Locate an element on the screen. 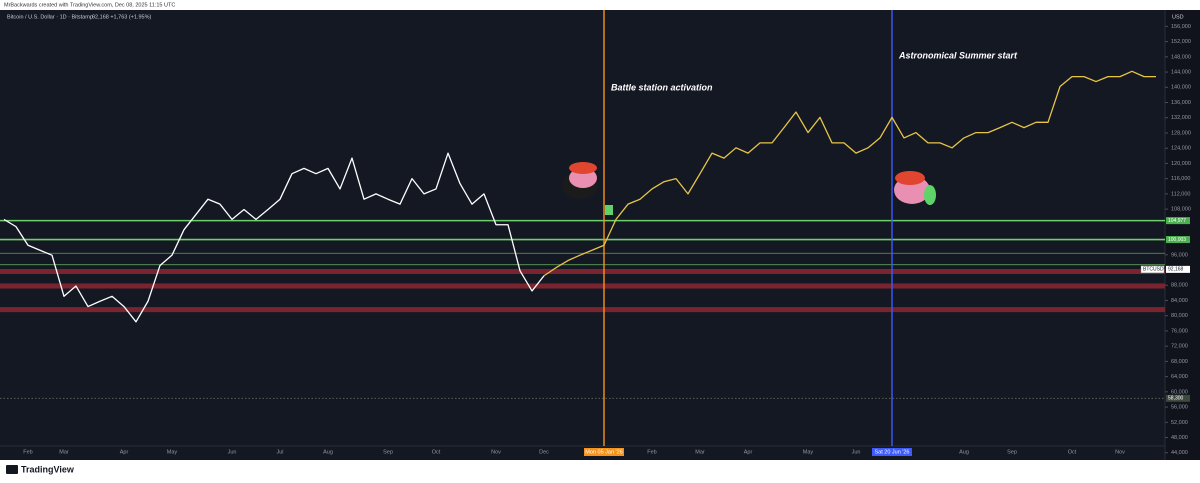  y-tick-label: 132,000 is located at coordinates (1181, 118).